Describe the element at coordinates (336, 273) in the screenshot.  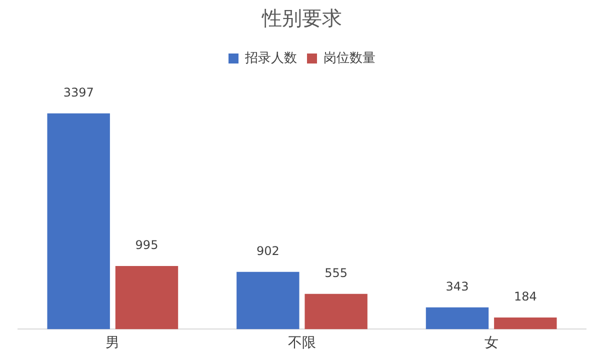
I see `data-label: 555` at that location.